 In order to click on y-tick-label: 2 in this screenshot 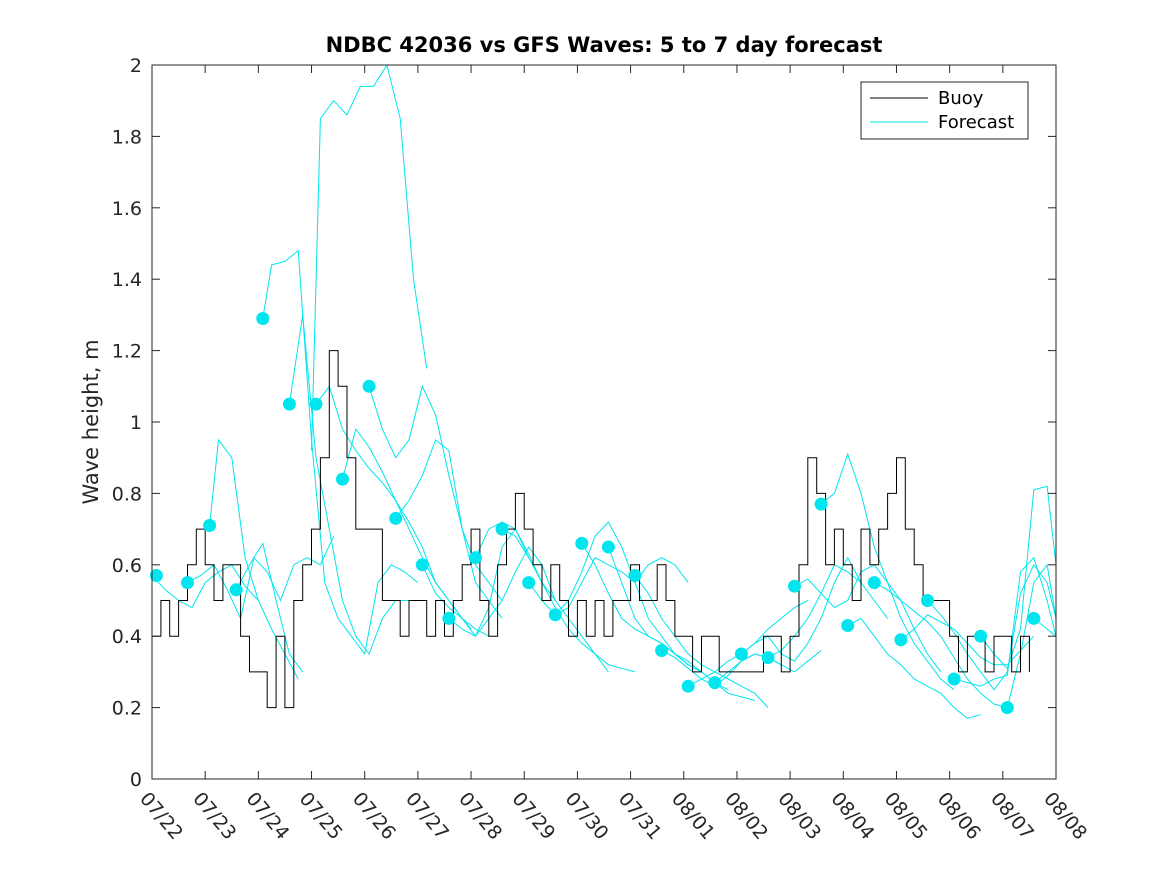, I will do `click(136, 66)`.